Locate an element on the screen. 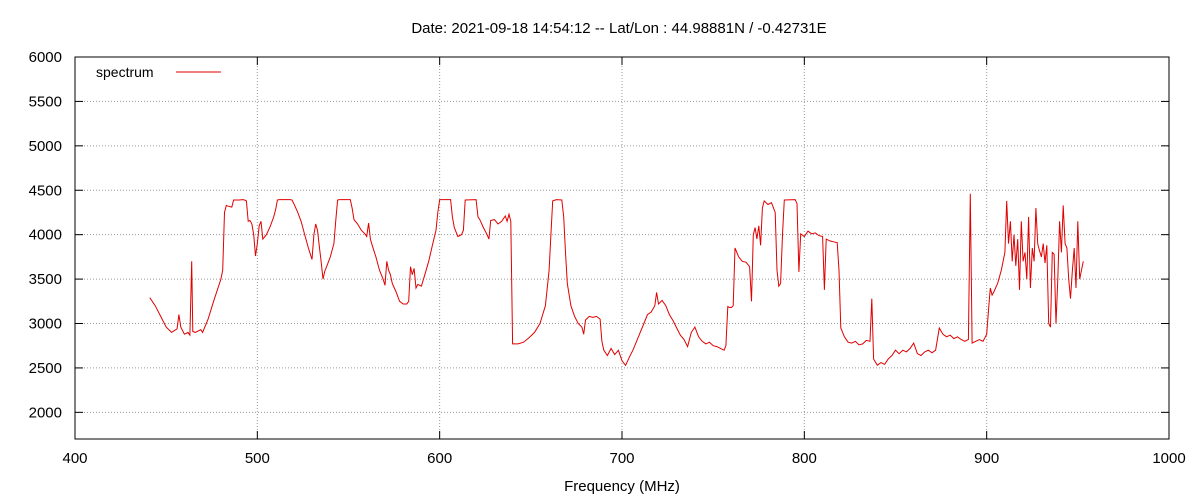  y-tick-label: 4500 is located at coordinates (45, 190).